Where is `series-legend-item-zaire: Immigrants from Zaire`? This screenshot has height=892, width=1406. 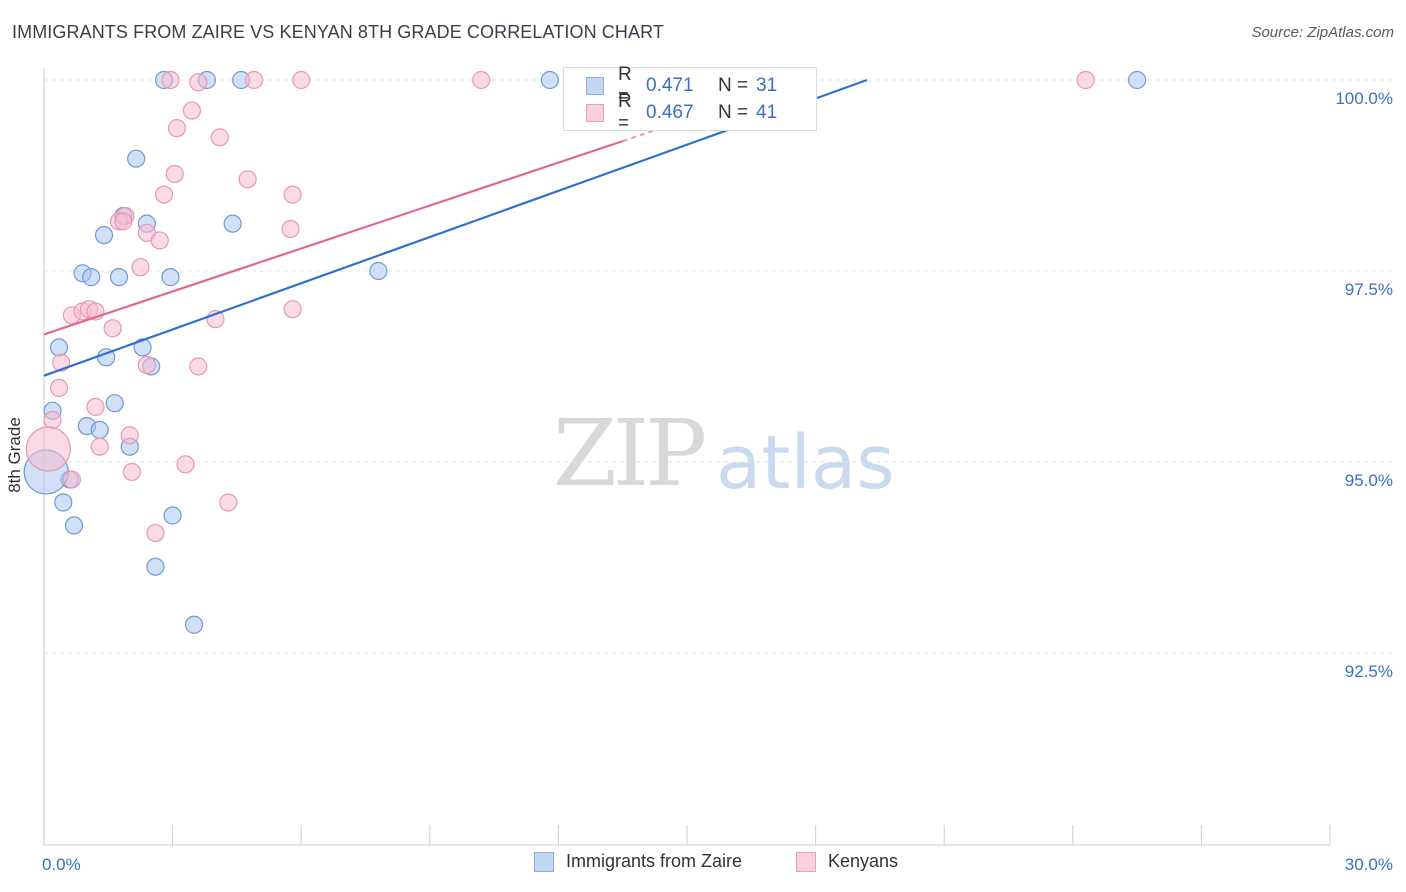
series-legend-item-zaire: Immigrants from Zaire is located at coordinates (638, 861).